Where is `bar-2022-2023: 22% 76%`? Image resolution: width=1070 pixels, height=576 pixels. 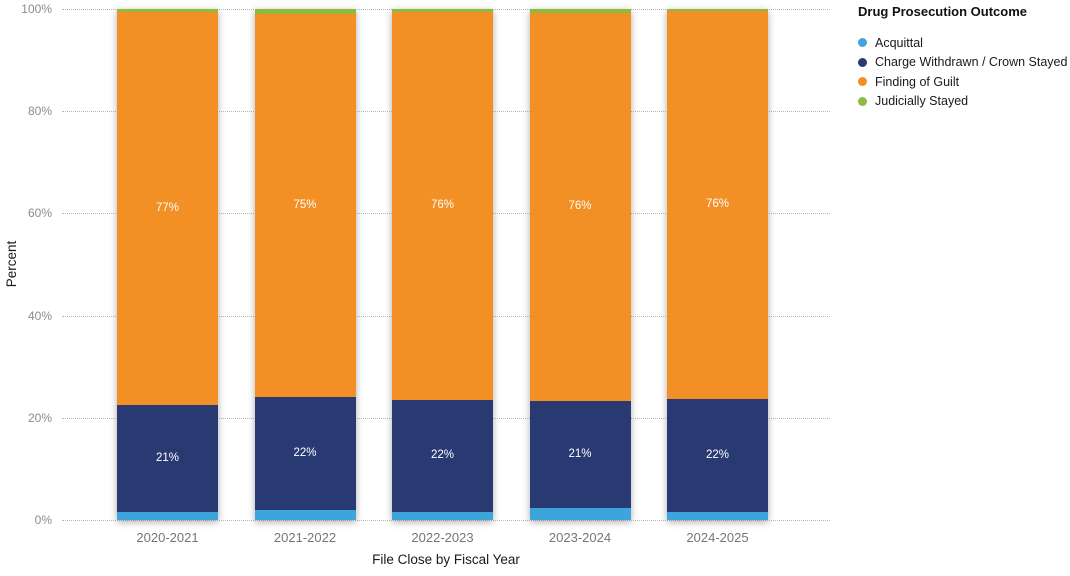 bar-2022-2023: 22% 76% is located at coordinates (442, 264).